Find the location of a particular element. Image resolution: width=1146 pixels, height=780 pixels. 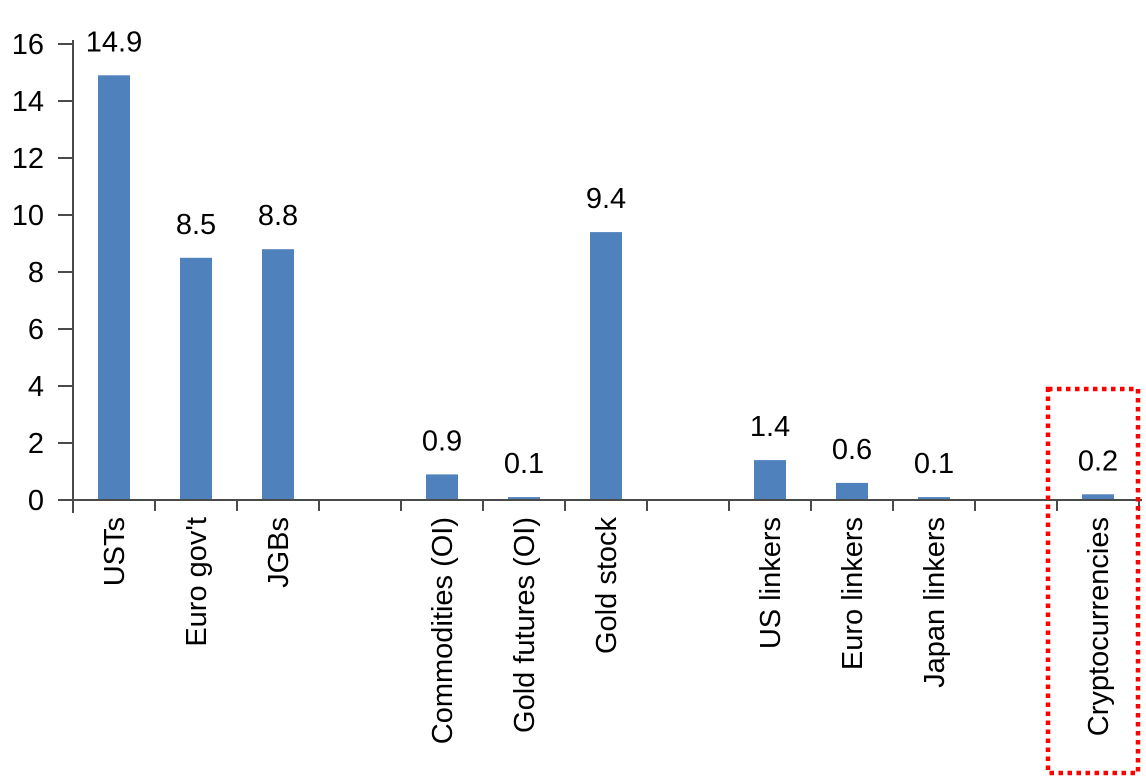

y-axis-tick-label: 4 is located at coordinates (36, 387).